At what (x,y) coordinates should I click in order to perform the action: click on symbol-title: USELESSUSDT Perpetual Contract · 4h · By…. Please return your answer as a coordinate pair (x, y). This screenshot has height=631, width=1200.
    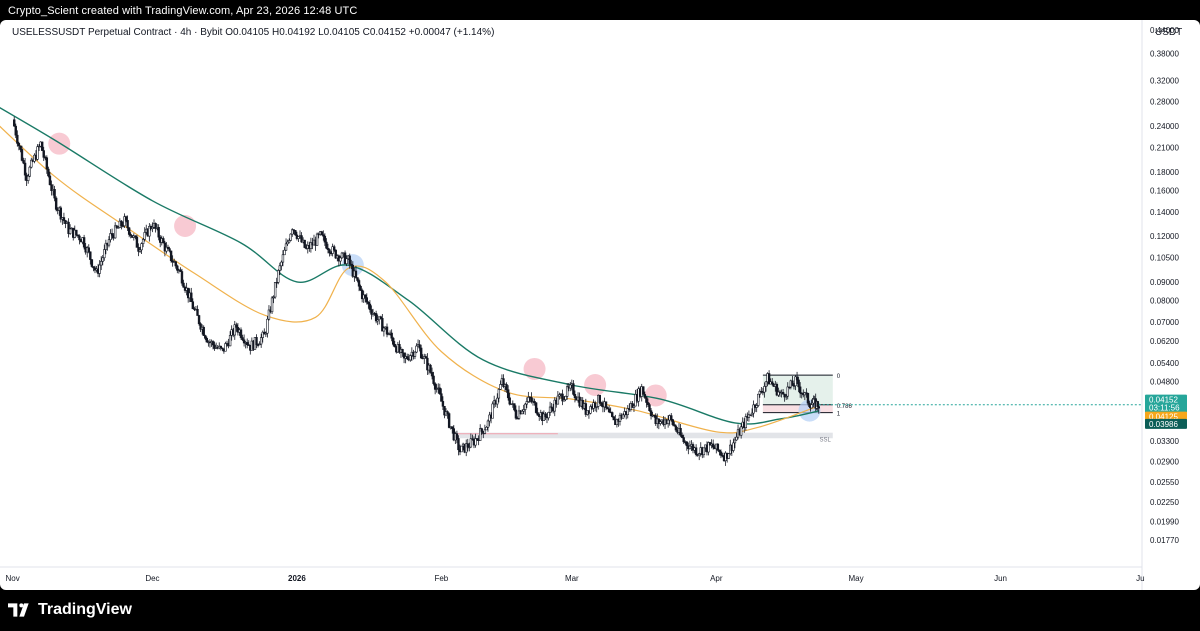
    Looking at the image, I should click on (117, 32).